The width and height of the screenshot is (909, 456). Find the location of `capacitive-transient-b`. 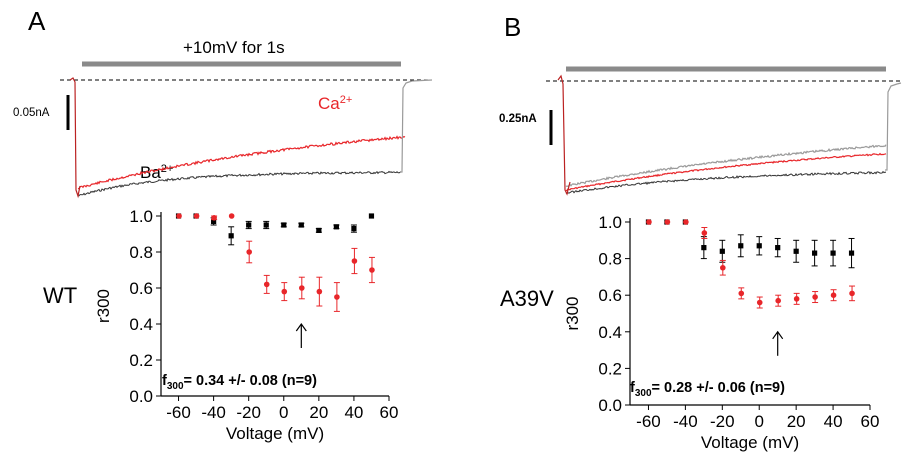

capacitive-transient-b is located at coordinates (564, 135).